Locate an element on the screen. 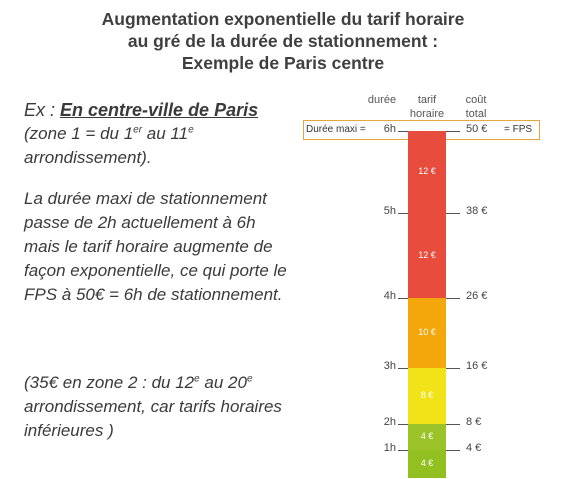  cost-label: 26 € is located at coordinates (477, 296).